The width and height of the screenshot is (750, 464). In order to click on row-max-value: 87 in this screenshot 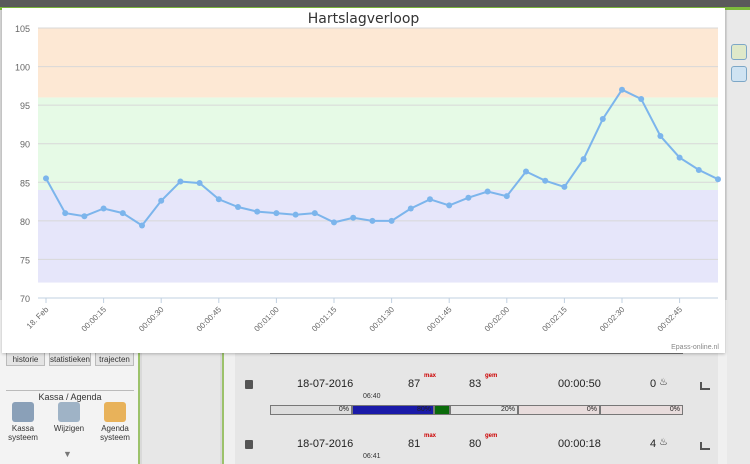, I will do `click(414, 384)`.